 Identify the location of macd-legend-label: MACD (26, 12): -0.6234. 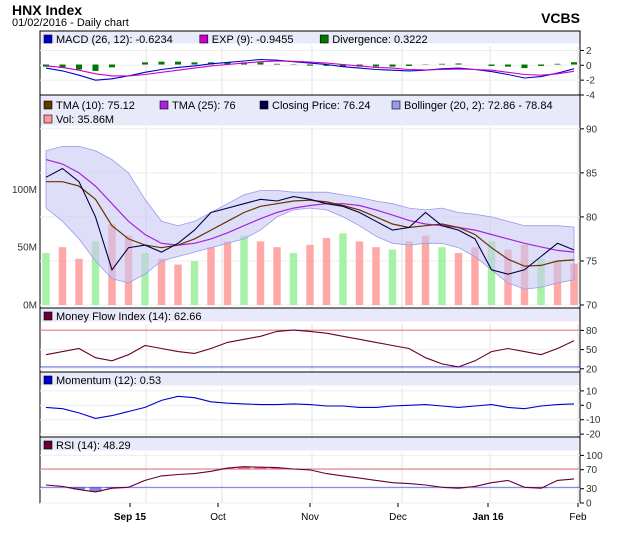
(114, 40).